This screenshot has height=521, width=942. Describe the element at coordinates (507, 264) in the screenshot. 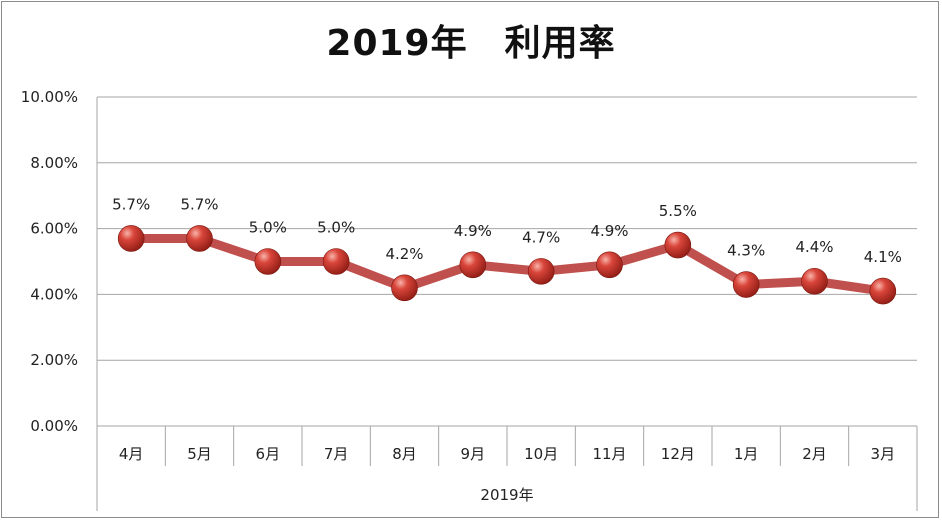

I see `series-line` at that location.